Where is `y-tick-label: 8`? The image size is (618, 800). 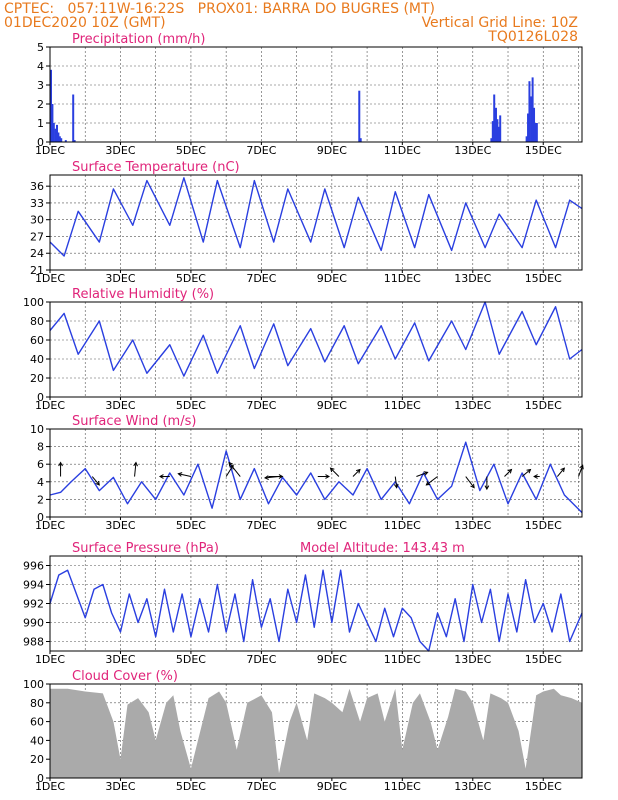 y-tick-label: 8 is located at coordinates (40, 447).